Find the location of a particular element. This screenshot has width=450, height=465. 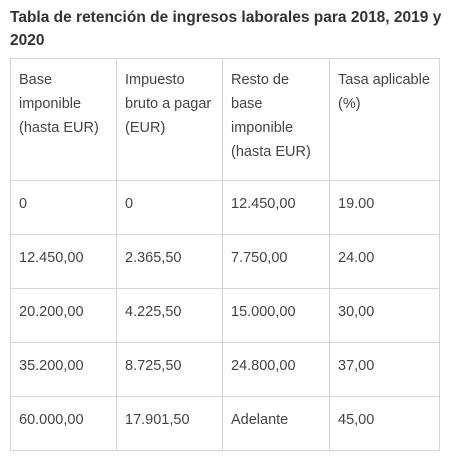

header-tasa-aplicable: Tasa aplicable (%) is located at coordinates (384, 119).